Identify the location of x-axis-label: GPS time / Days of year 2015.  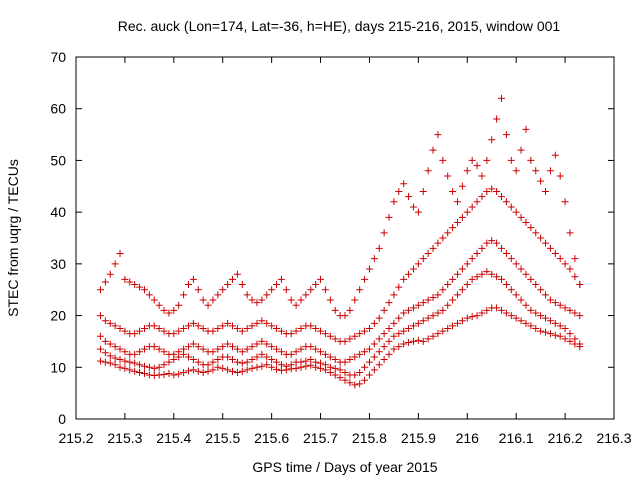
(344, 467).